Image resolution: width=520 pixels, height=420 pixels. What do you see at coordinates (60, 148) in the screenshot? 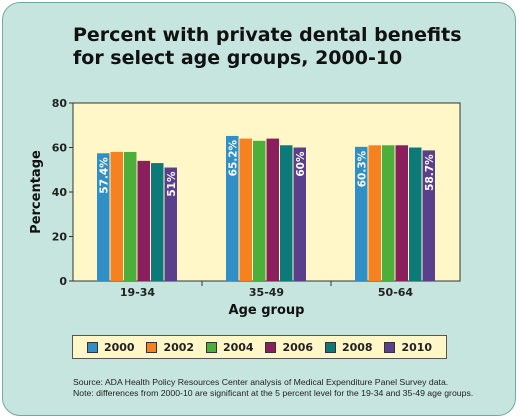
I see `y-tick-label: 60` at bounding box center [60, 148].